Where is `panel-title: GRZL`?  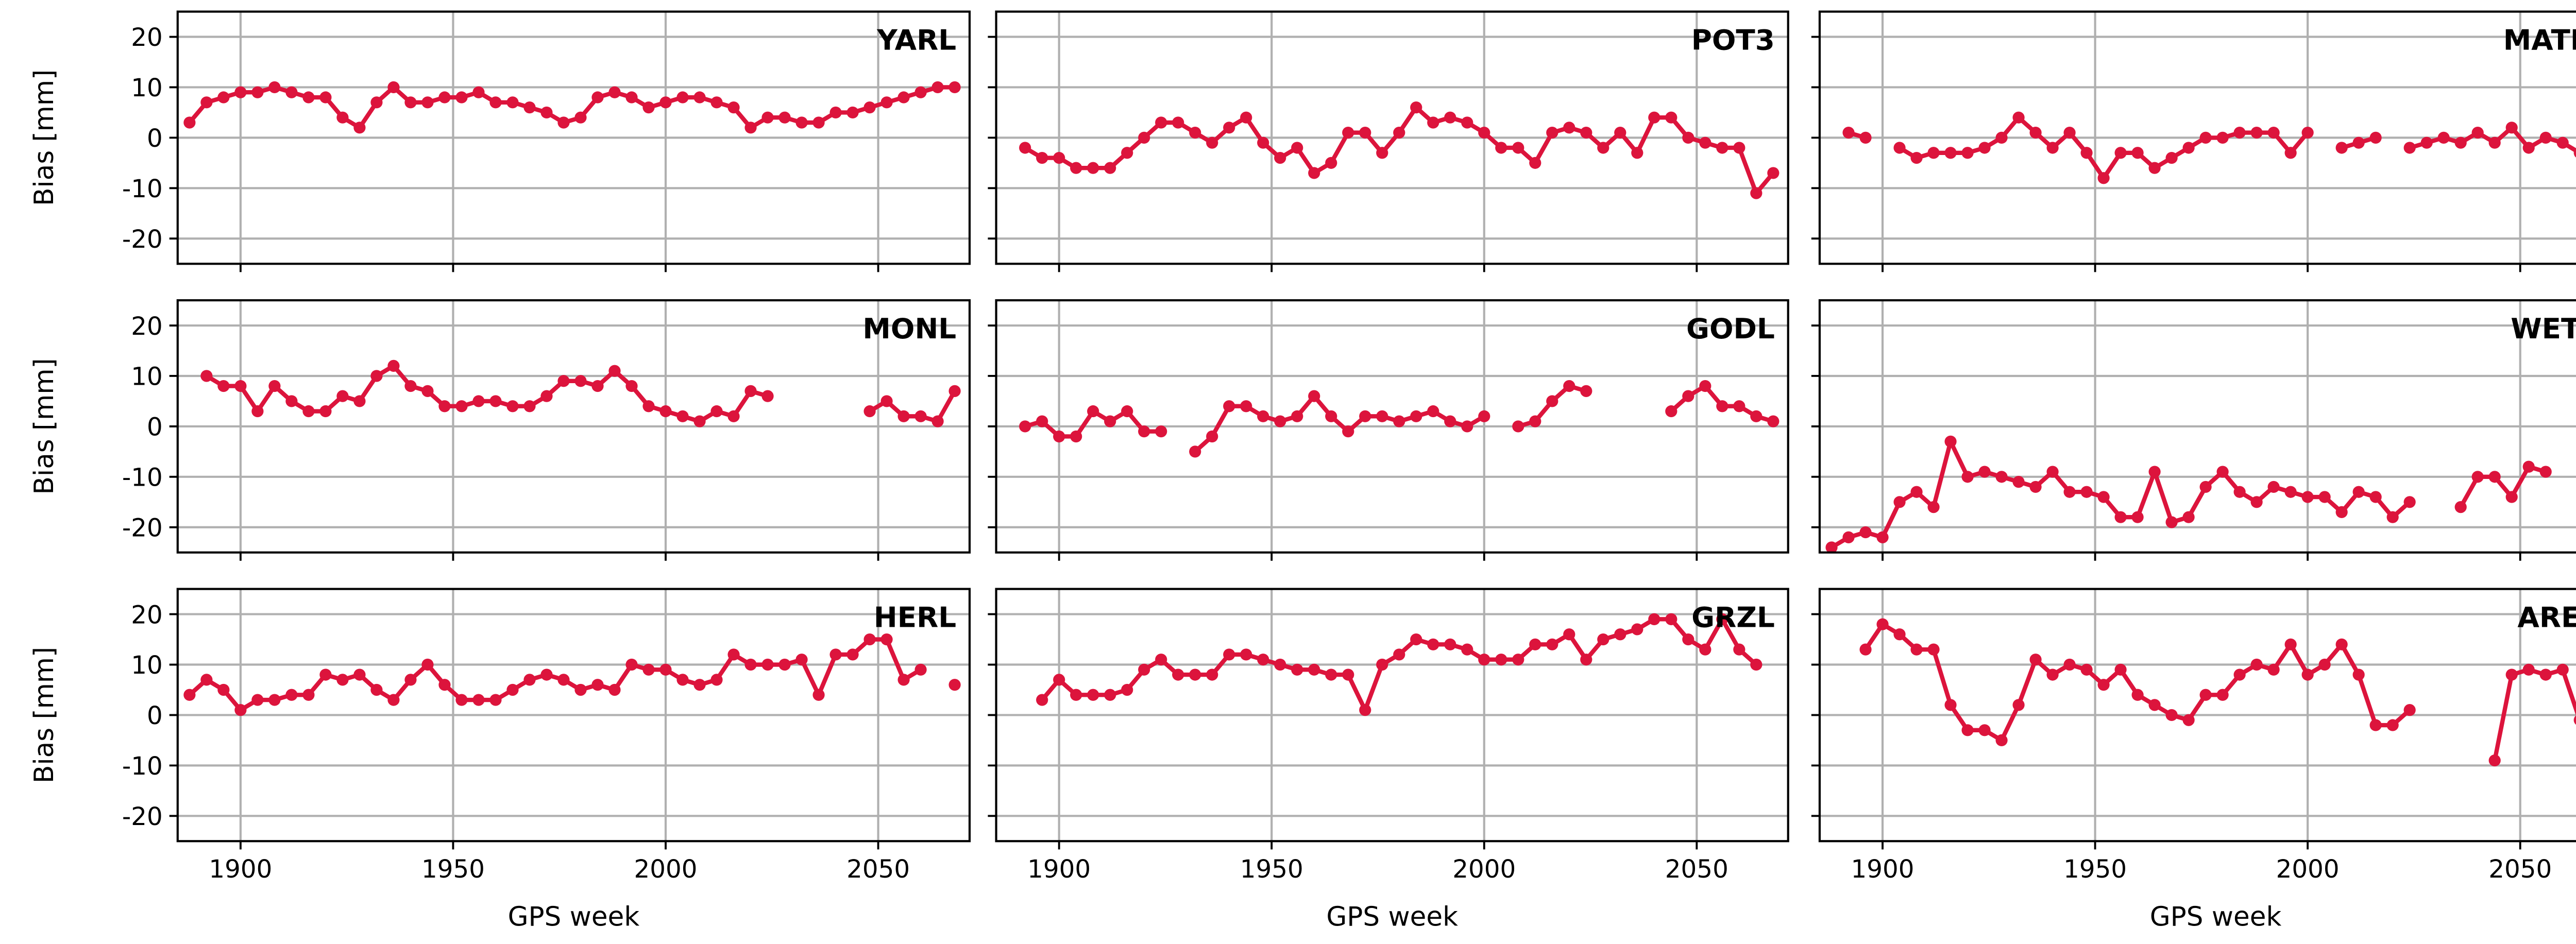
panel-title: GRZL is located at coordinates (1733, 617).